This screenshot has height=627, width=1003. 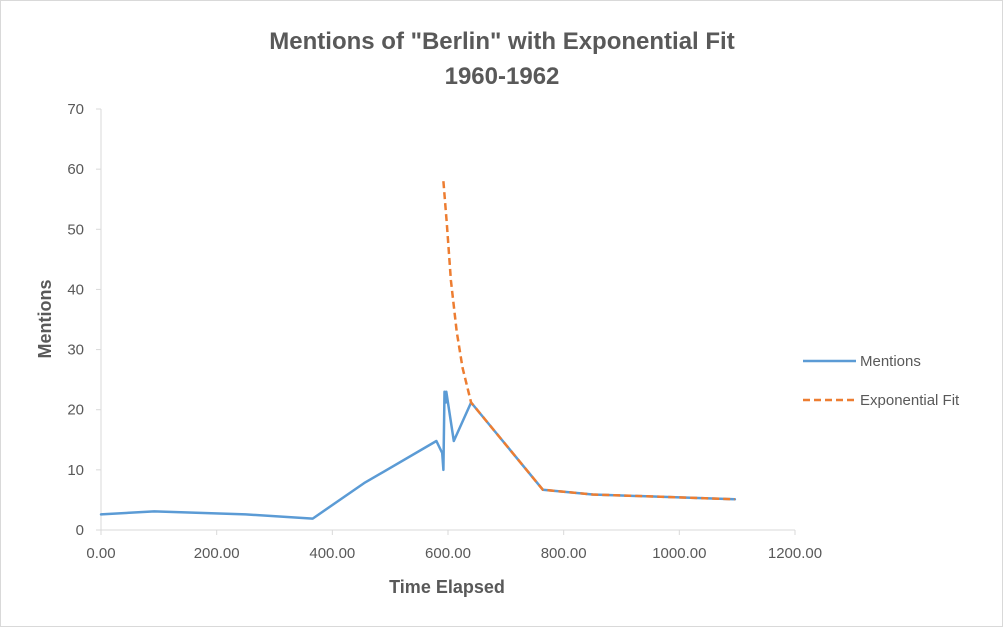 What do you see at coordinates (332, 553) in the screenshot?
I see `x-tick-label: 400.00` at bounding box center [332, 553].